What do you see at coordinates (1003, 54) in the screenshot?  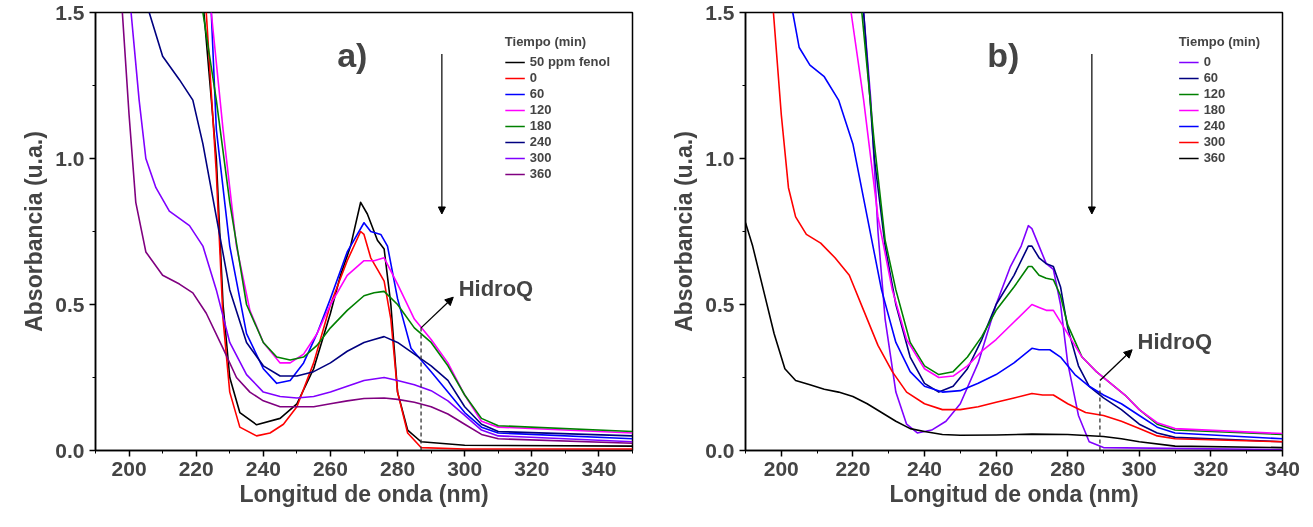 I see `text: b)` at bounding box center [1003, 54].